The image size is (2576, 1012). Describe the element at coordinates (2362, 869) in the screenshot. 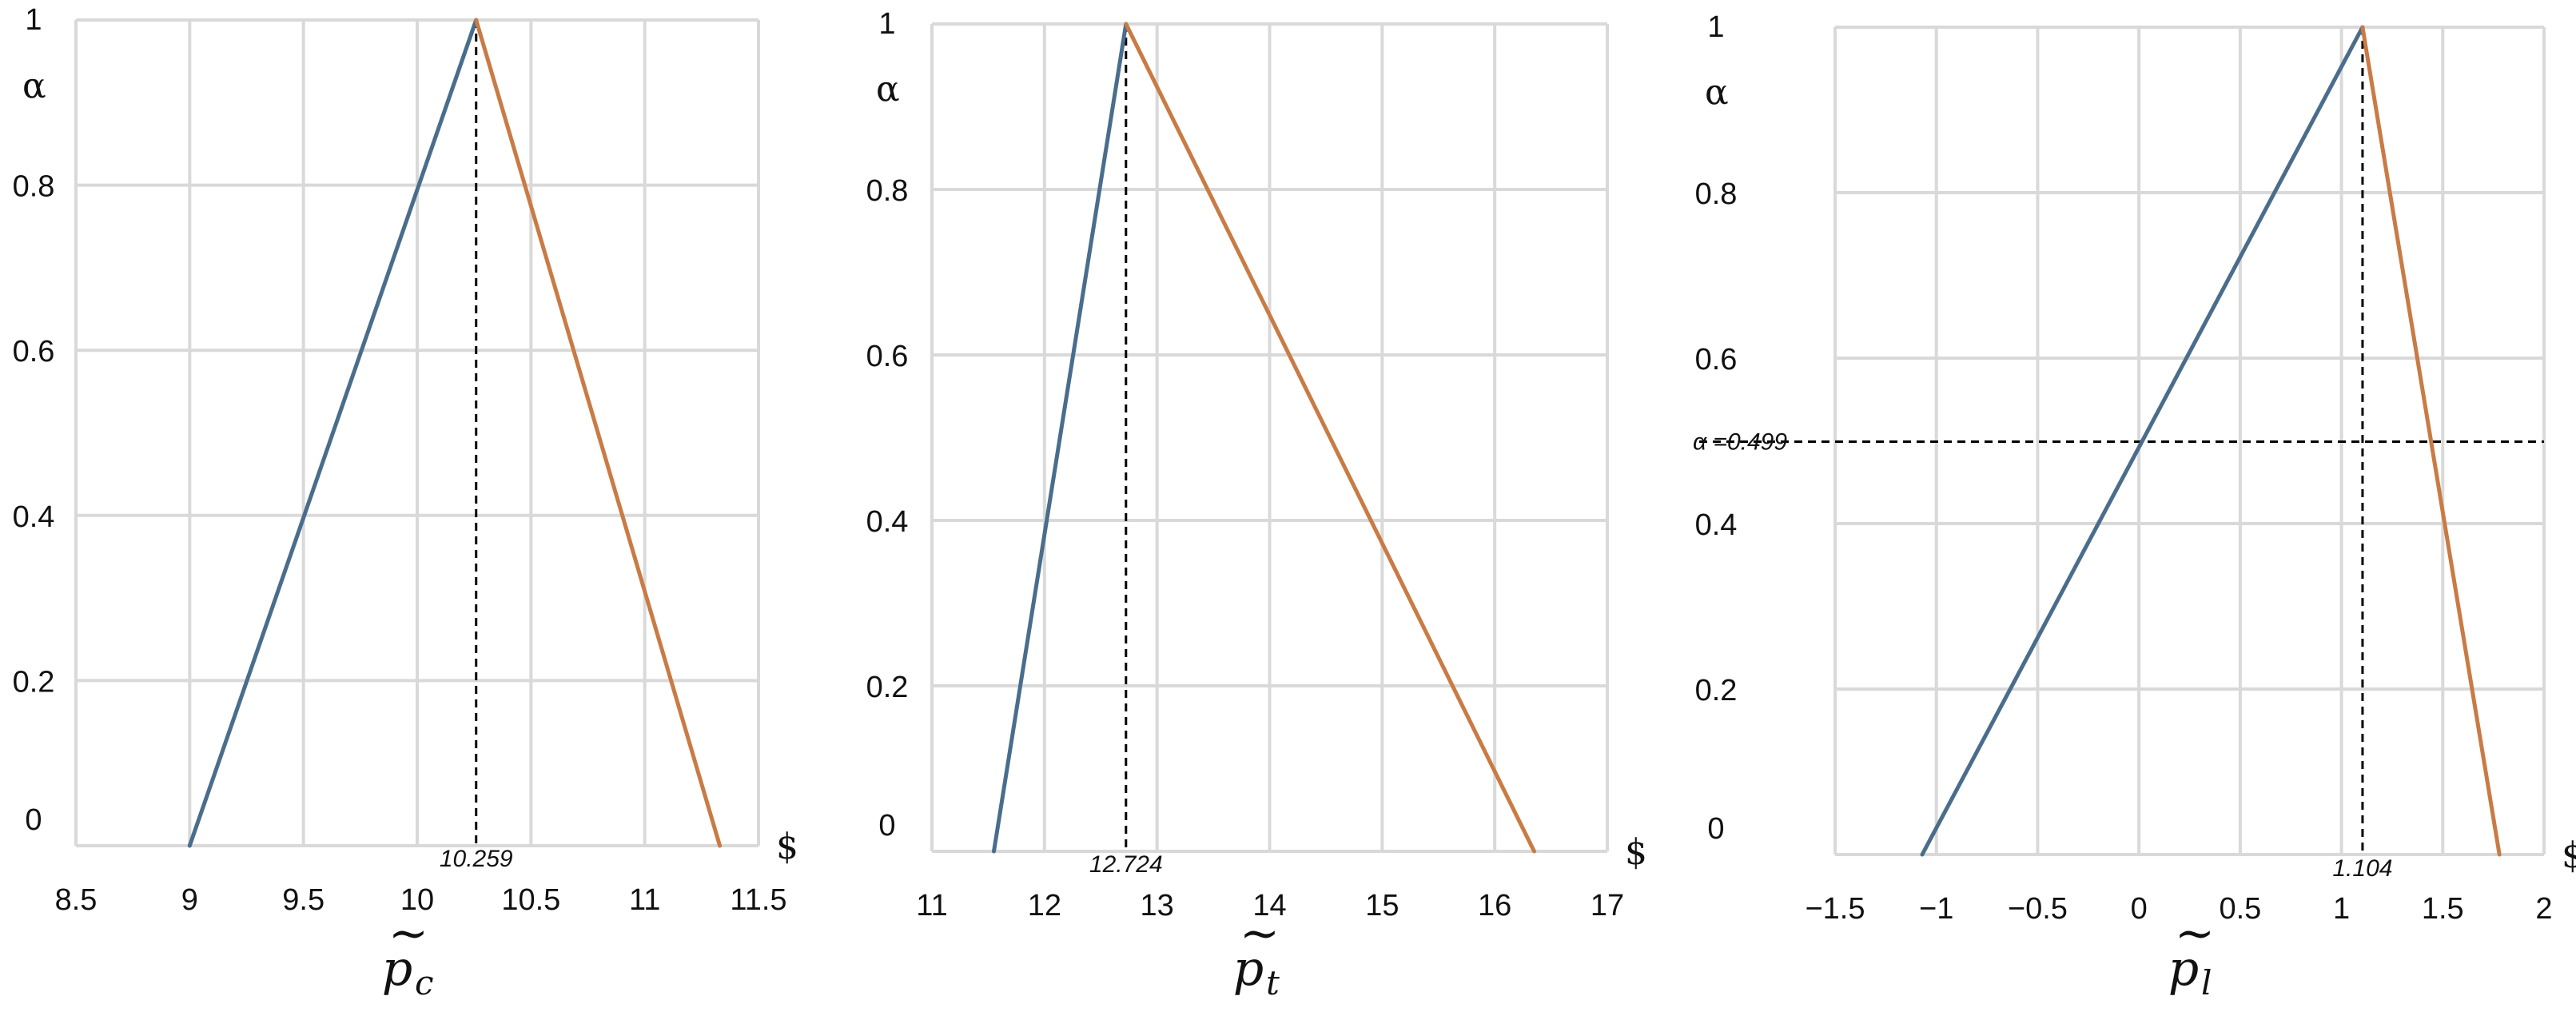

I see `peak-value-label: 1.104` at that location.